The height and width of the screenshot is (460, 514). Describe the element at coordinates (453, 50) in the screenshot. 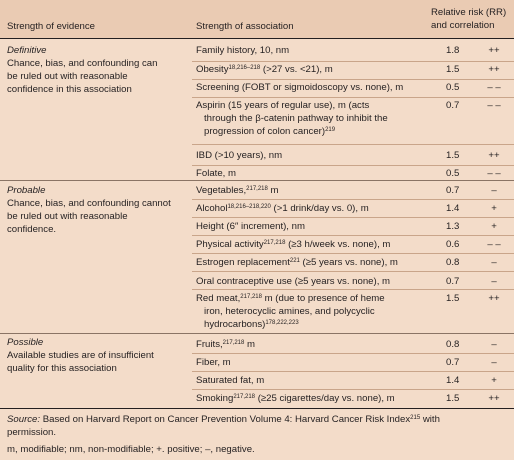

I see `rr-value: 1.8` at that location.